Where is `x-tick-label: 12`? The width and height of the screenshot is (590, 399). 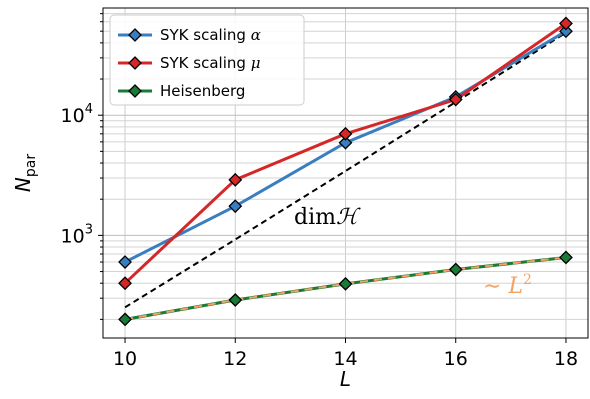
x-tick-label: 12 is located at coordinates (235, 359).